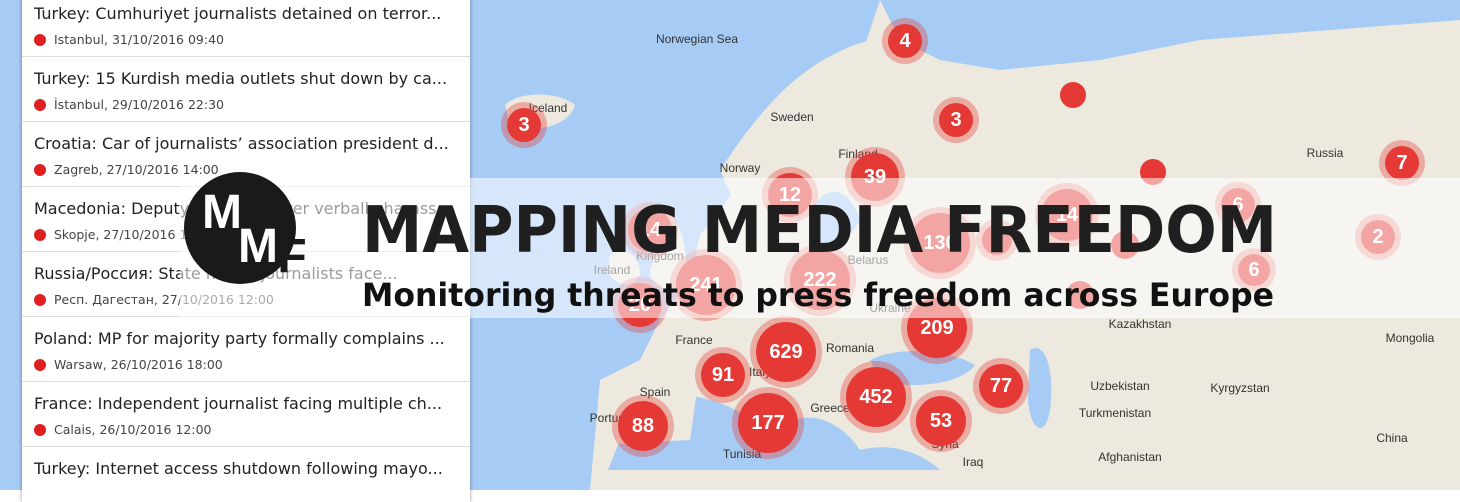 The image size is (1460, 502). What do you see at coordinates (1325, 153) in the screenshot?
I see `country-label: Russia` at bounding box center [1325, 153].